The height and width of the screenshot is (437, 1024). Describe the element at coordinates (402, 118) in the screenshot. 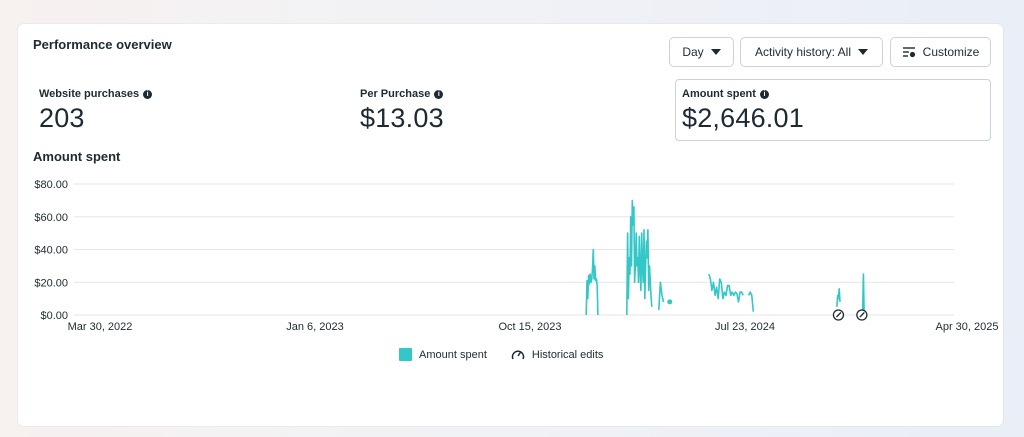

I see `metric-value: $13.03` at that location.